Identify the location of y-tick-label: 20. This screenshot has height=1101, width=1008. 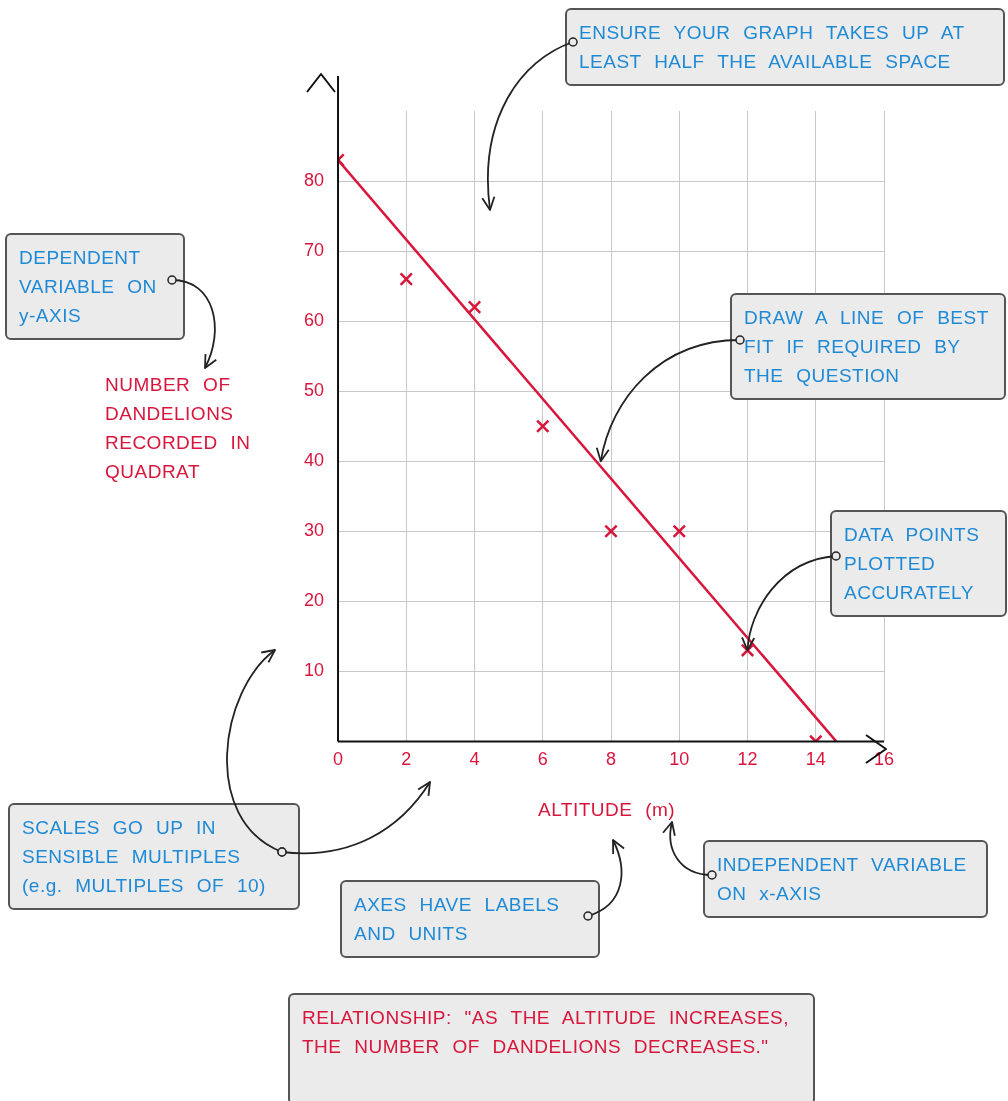
(314, 600).